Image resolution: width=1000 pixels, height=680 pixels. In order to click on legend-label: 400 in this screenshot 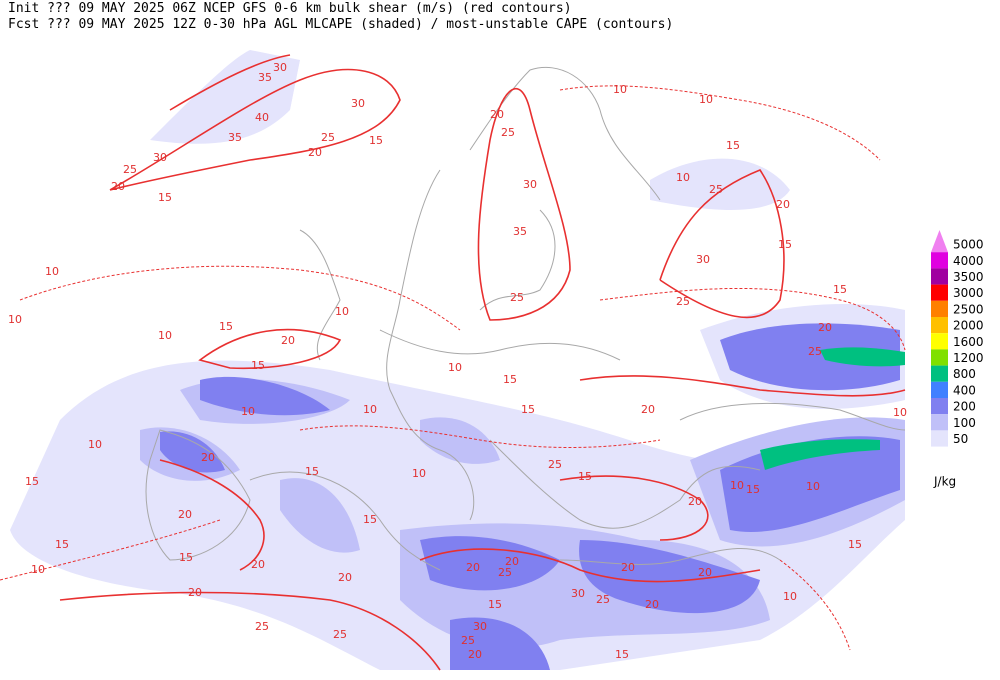, I will do `click(964, 390)`.